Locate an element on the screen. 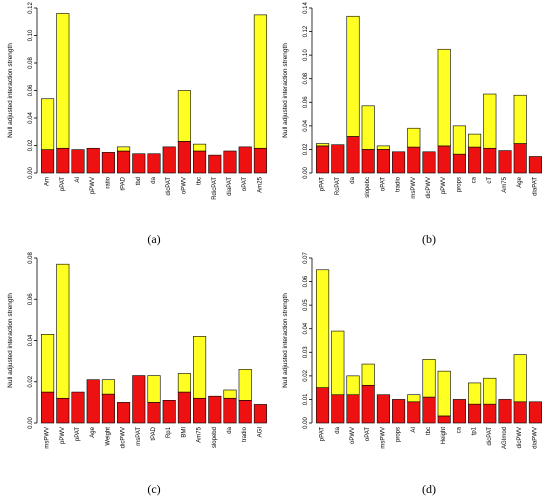  x-tick-label: props is located at coordinates (399, 434).